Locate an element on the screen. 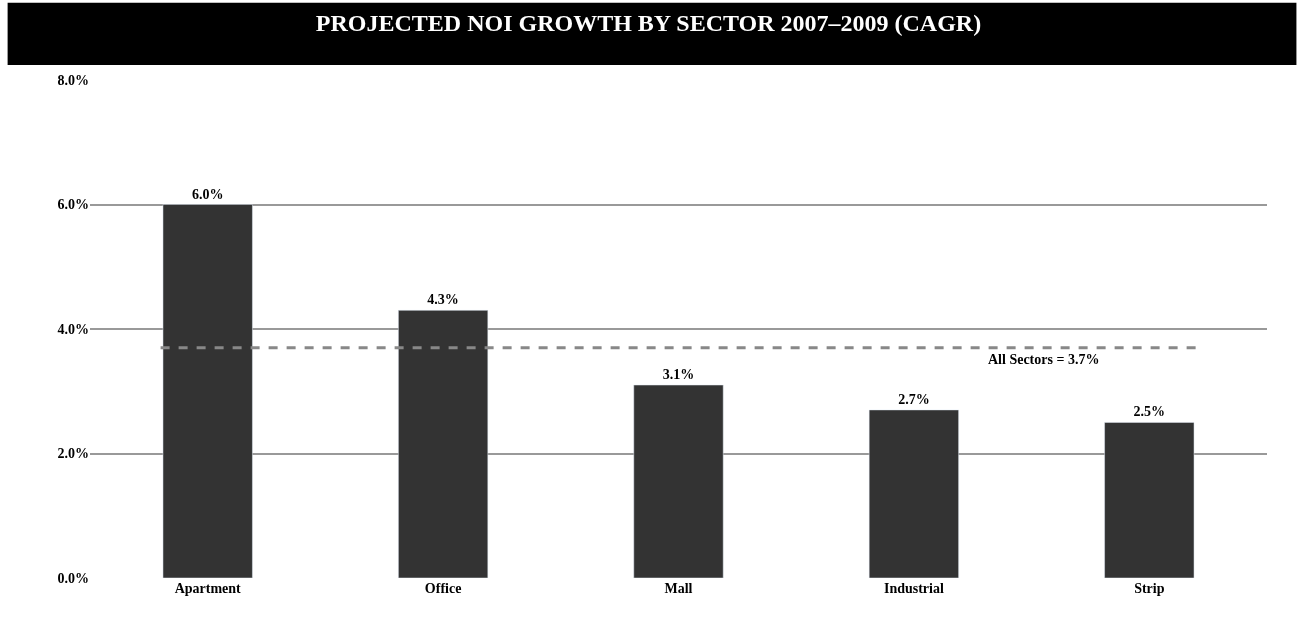  chart-title: PROJECTED NOI GROWTH BY SECTOR 2007–2009 (CAGR) is located at coordinates (648, 22).